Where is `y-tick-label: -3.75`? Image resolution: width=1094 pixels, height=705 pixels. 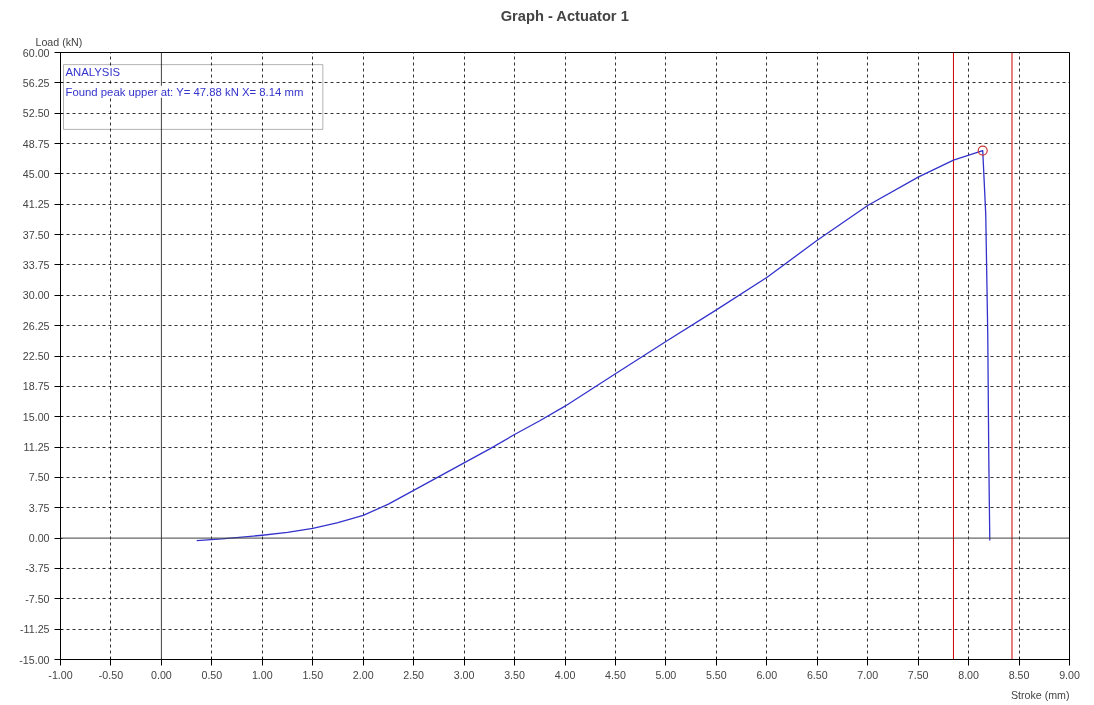 y-tick-label: -3.75 is located at coordinates (37, 568).